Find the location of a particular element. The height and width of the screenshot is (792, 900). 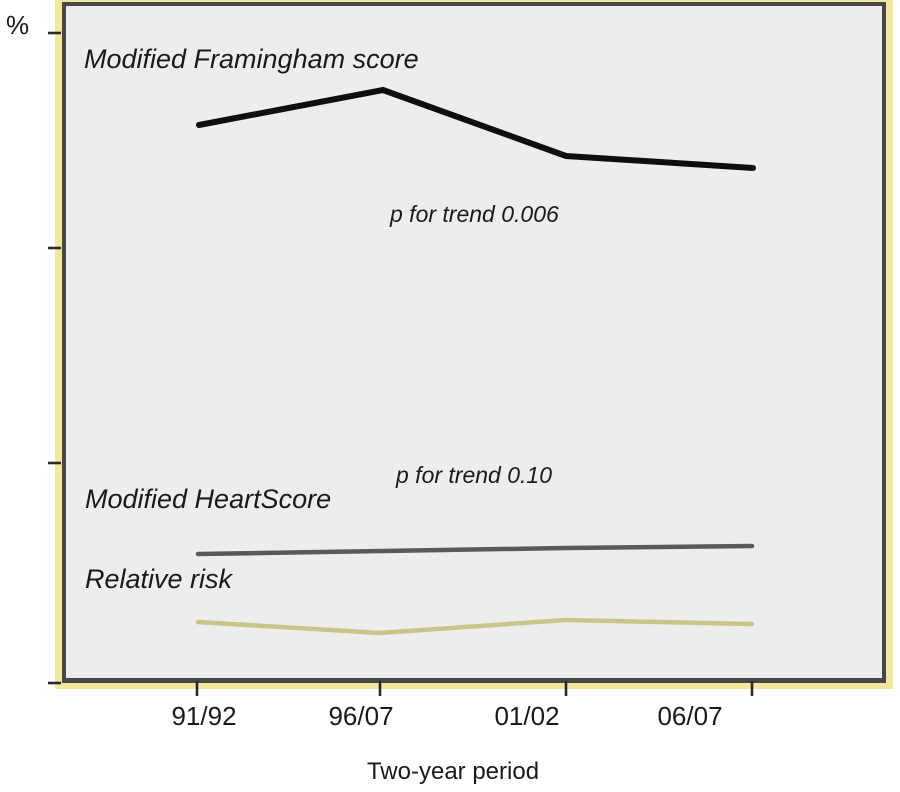

x-axis-label: Two-year period is located at coordinates (453, 771).